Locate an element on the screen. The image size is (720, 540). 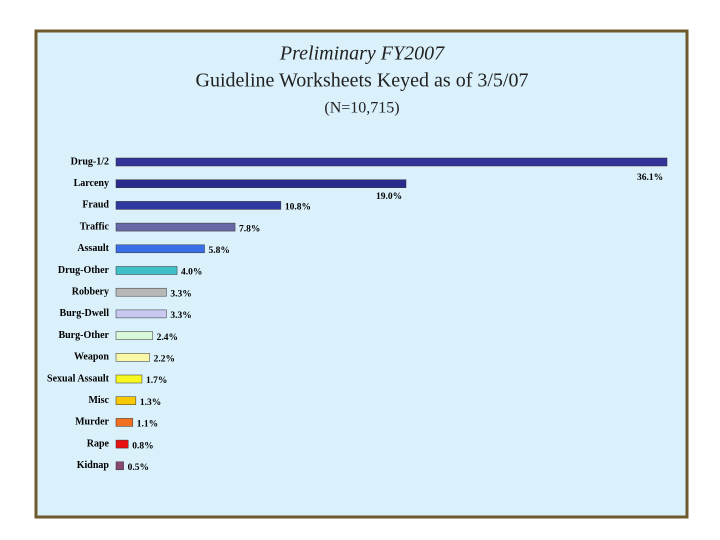
category-label: Fraud is located at coordinates (95, 205).